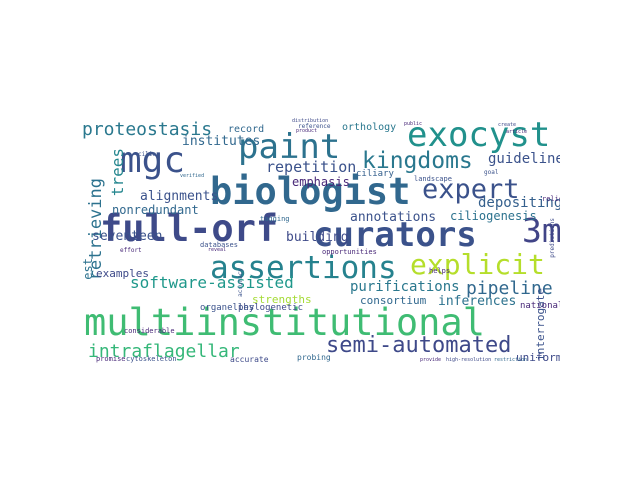 The height and width of the screenshot is (480, 640). I want to click on word: uniform, so click(538, 357).